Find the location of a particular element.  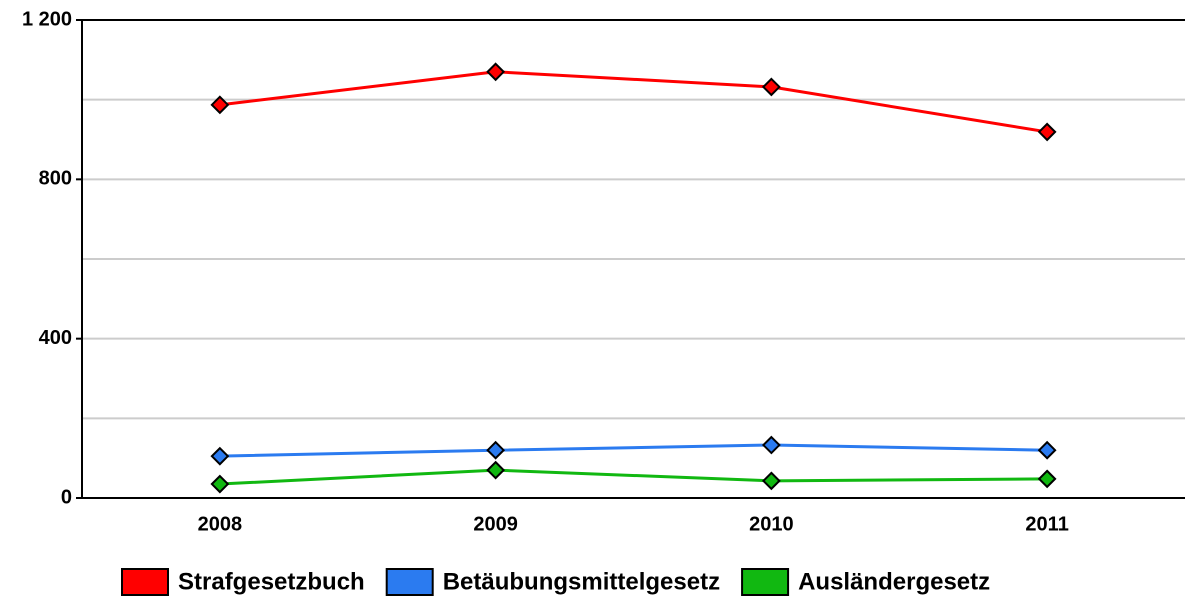

legend-label: Betäubungsmittelgesetz is located at coordinates (581, 581).